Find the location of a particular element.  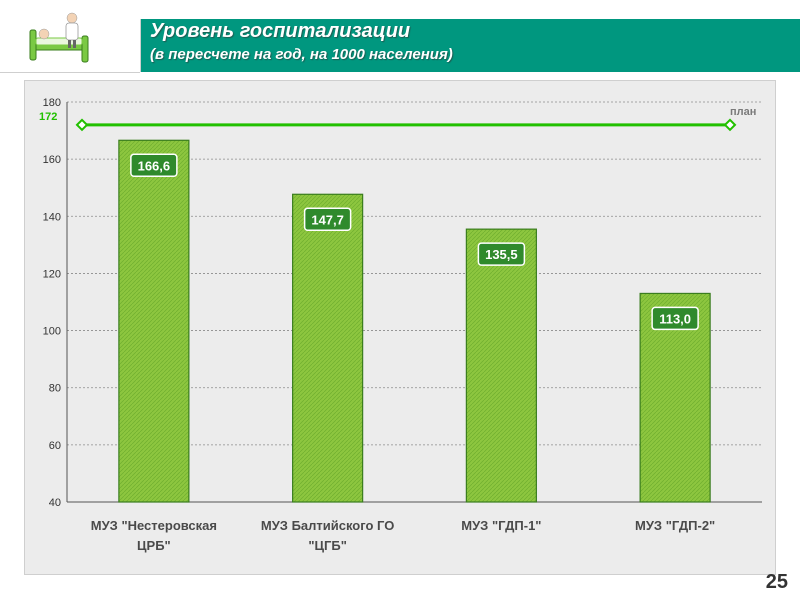

y-tick-label: 60 is located at coordinates (55, 446).